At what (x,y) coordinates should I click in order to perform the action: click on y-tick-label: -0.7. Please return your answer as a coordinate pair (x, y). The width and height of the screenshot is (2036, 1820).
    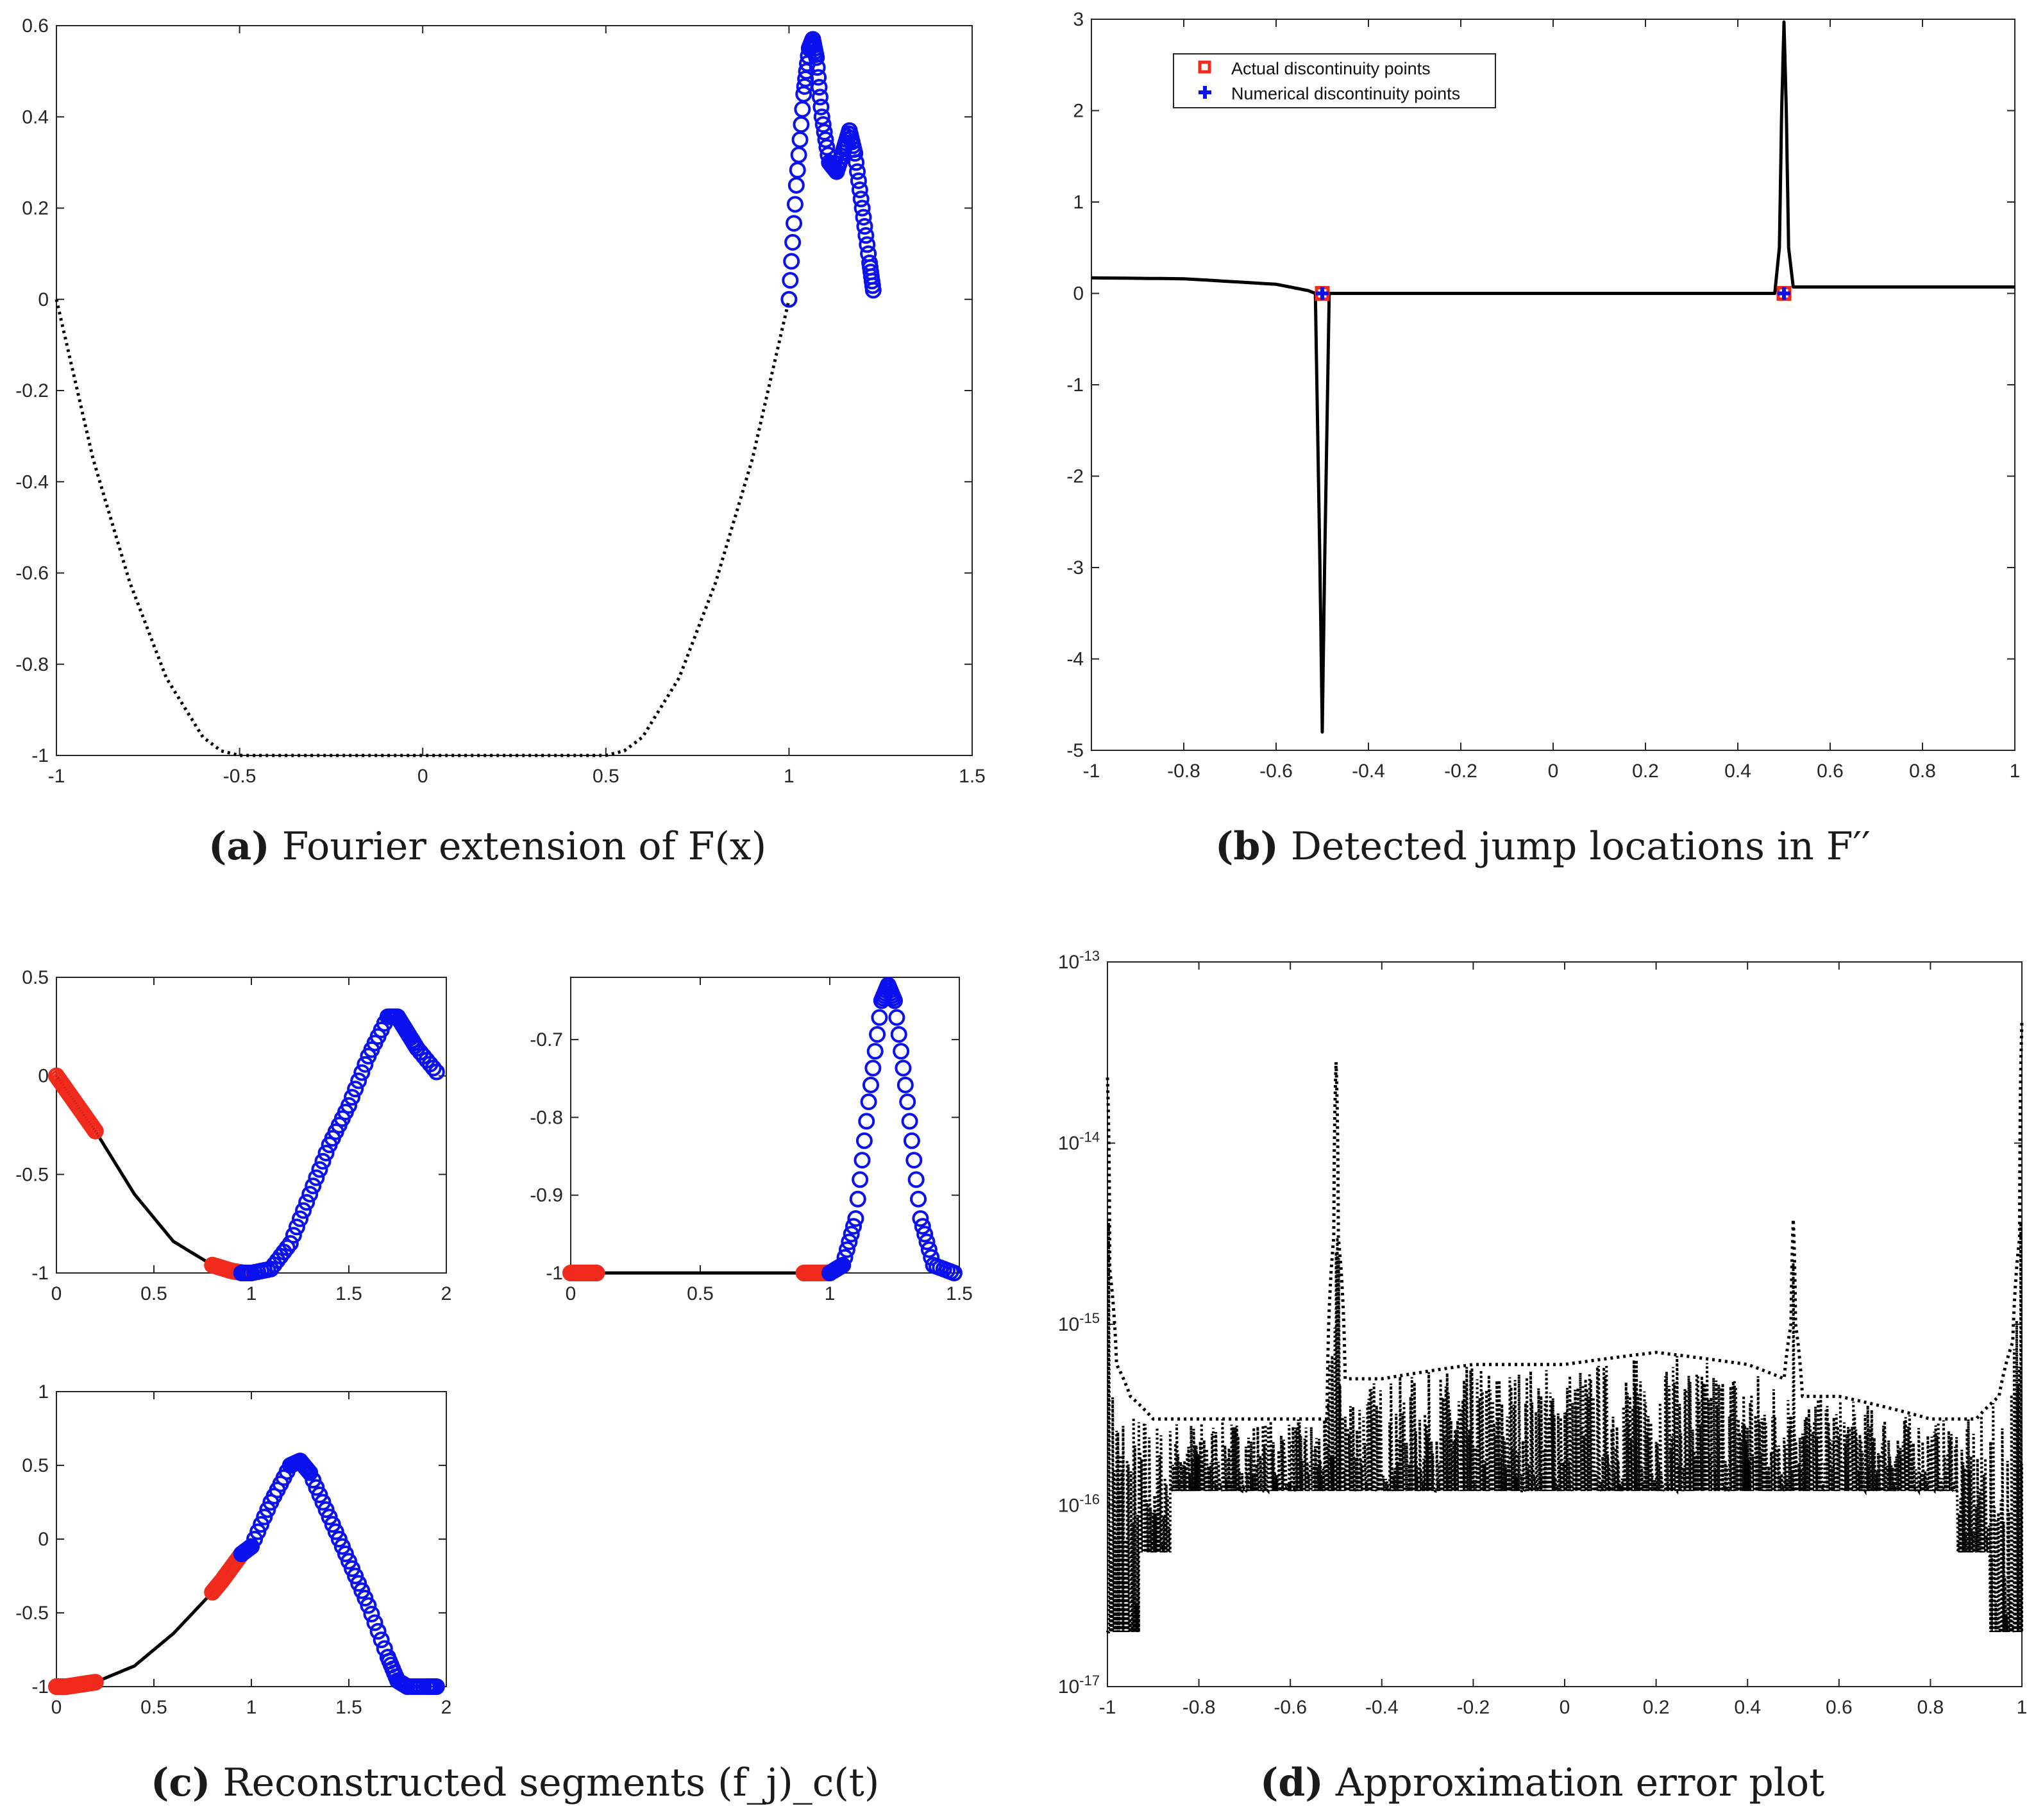
    Looking at the image, I should click on (546, 1039).